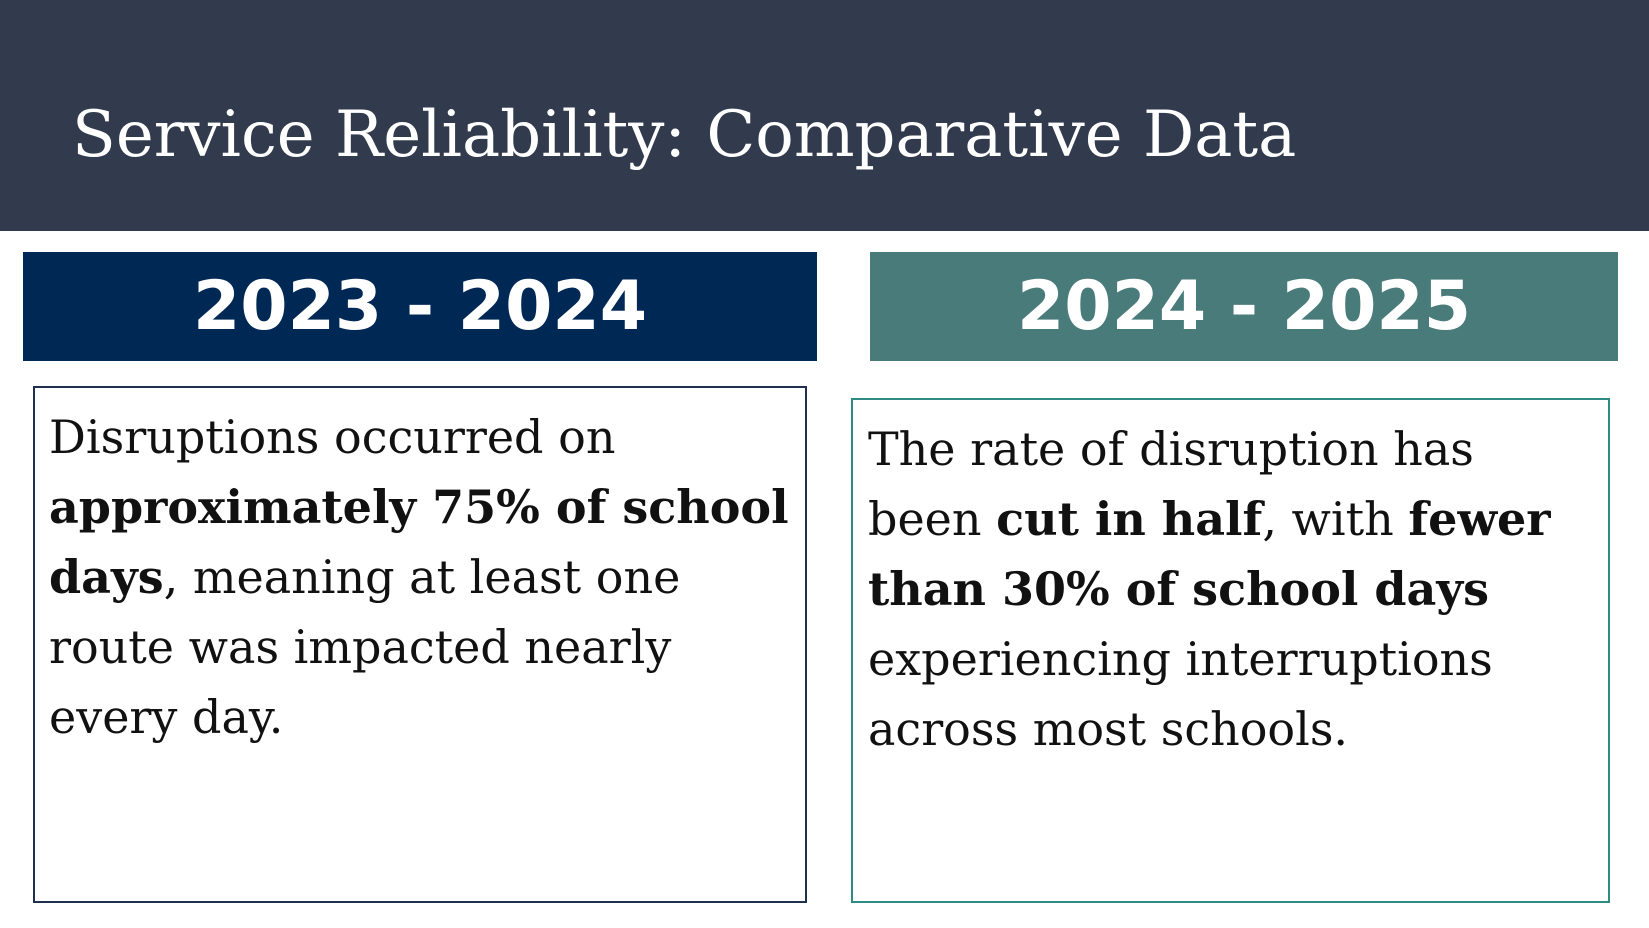 Image resolution: width=1649 pixels, height=928 pixels. What do you see at coordinates (684, 135) in the screenshot?
I see `page-title: Service Reliability: Comparative Data` at bounding box center [684, 135].